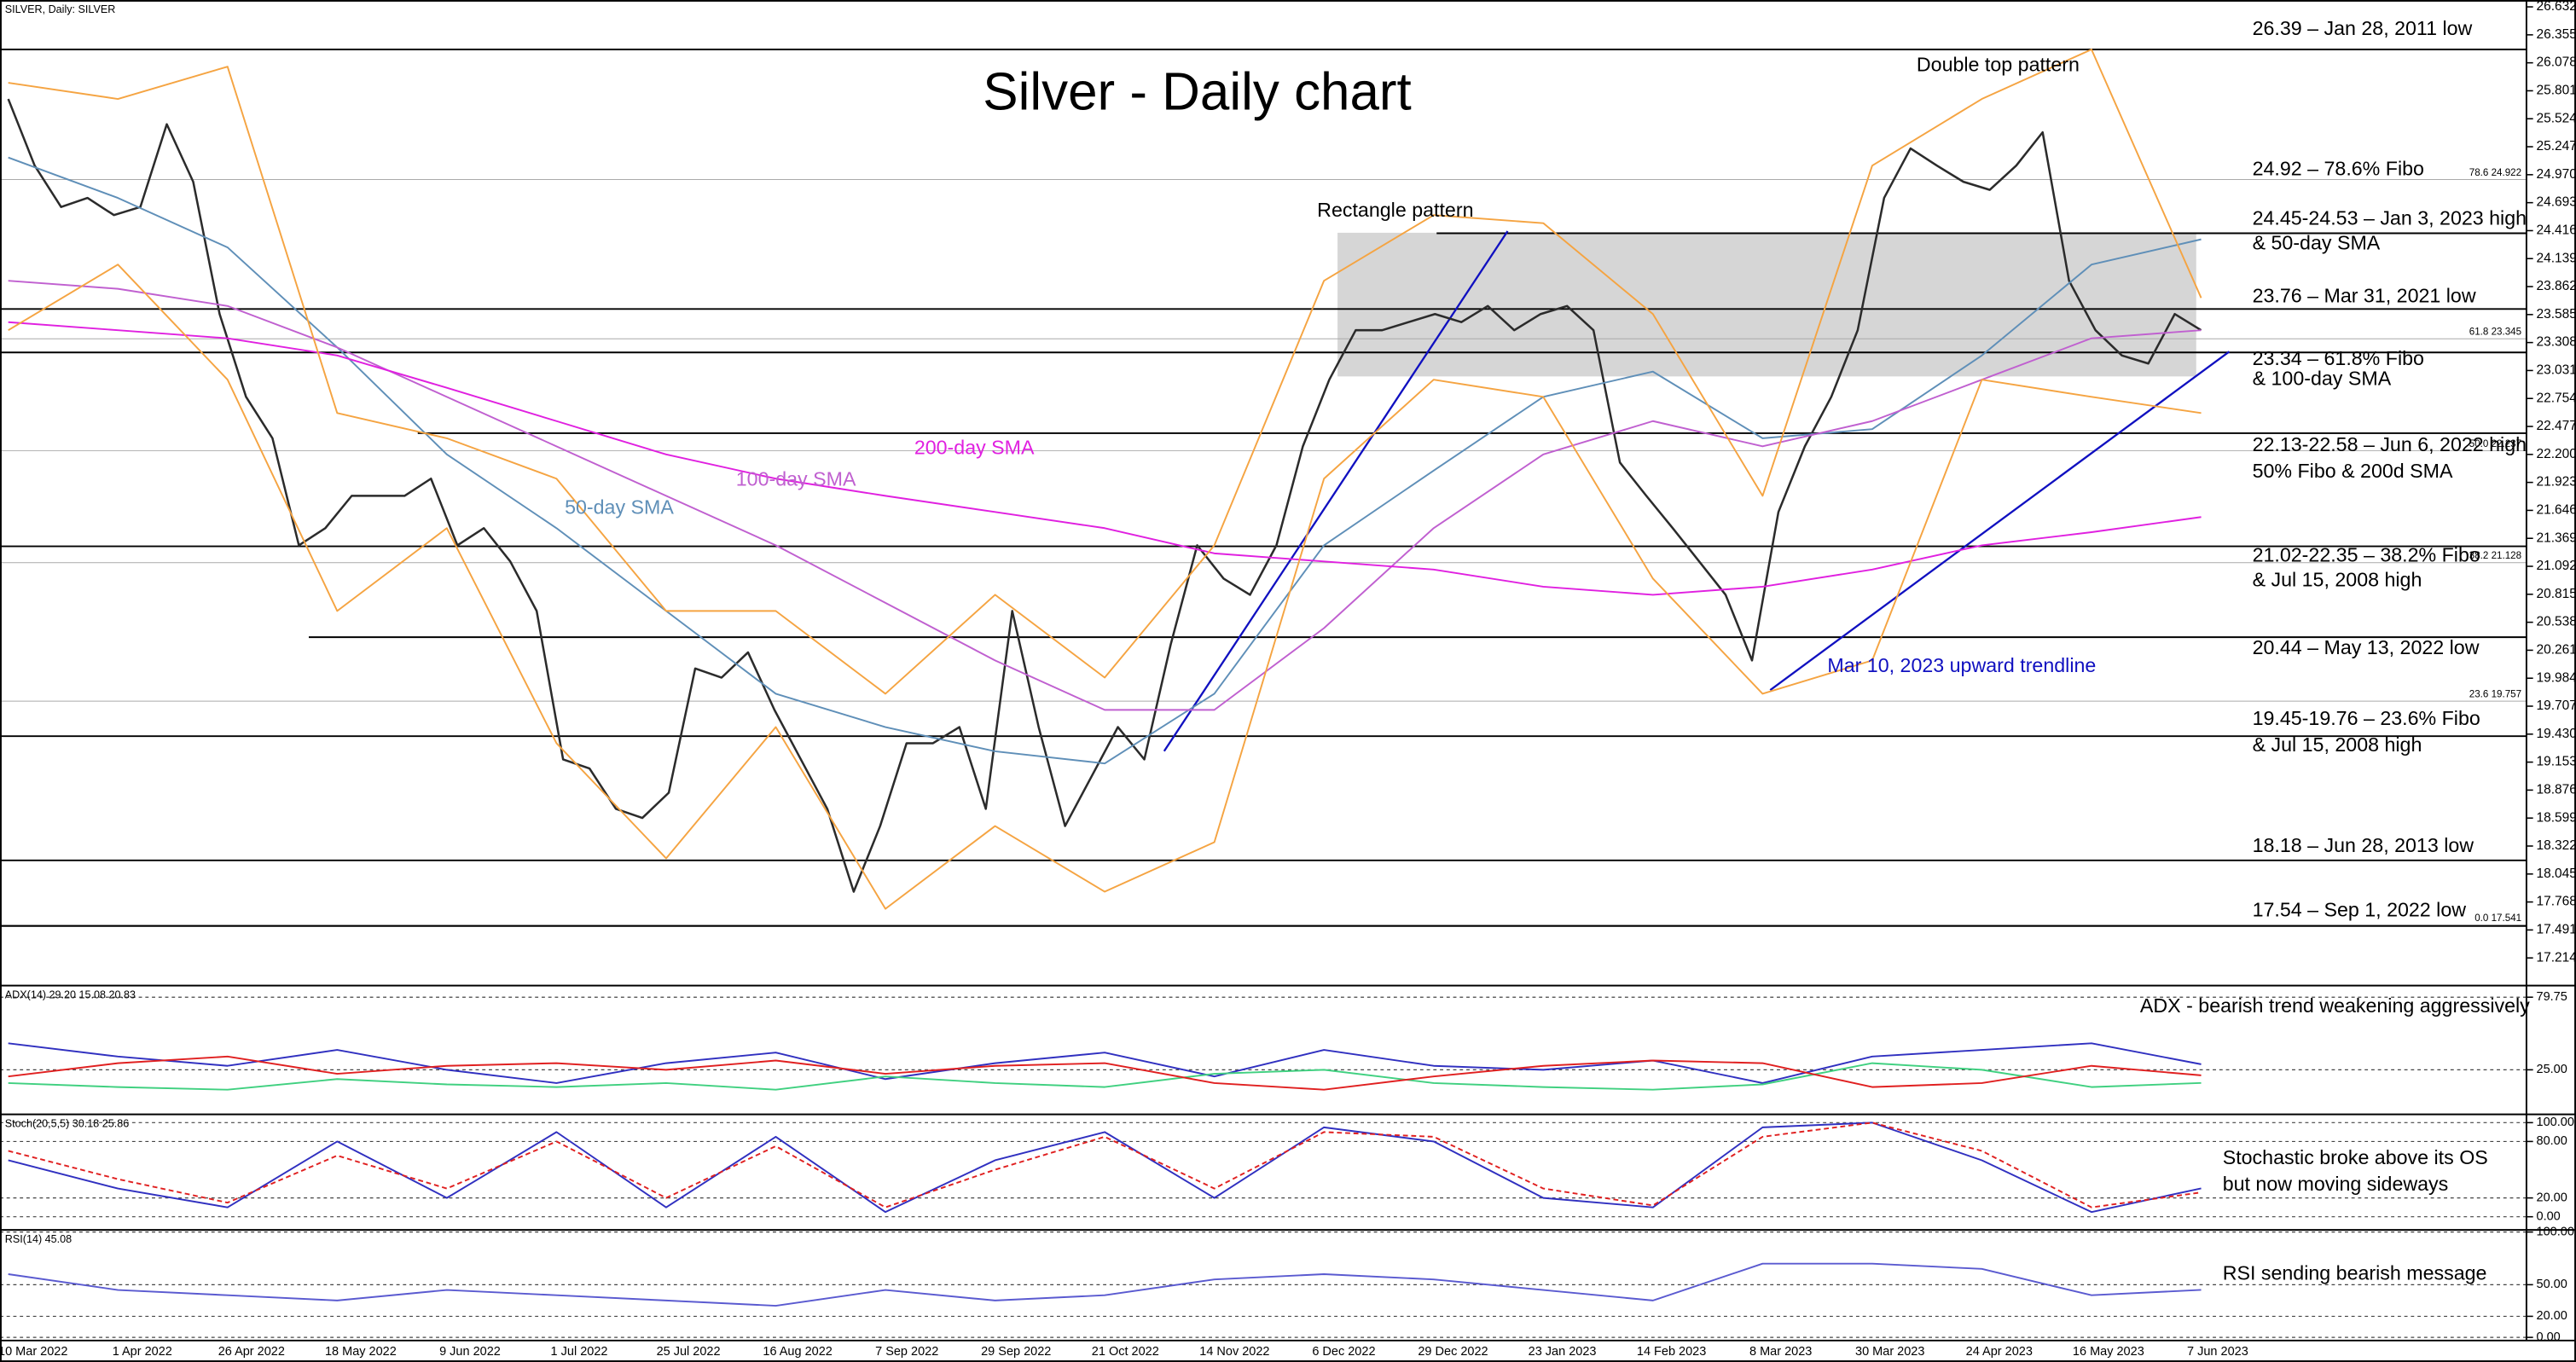 The image size is (2576, 1362). Describe the element at coordinates (2366, 554) in the screenshot. I see `annotation: 21.02-22.35 – 38.2% Fibo` at that location.